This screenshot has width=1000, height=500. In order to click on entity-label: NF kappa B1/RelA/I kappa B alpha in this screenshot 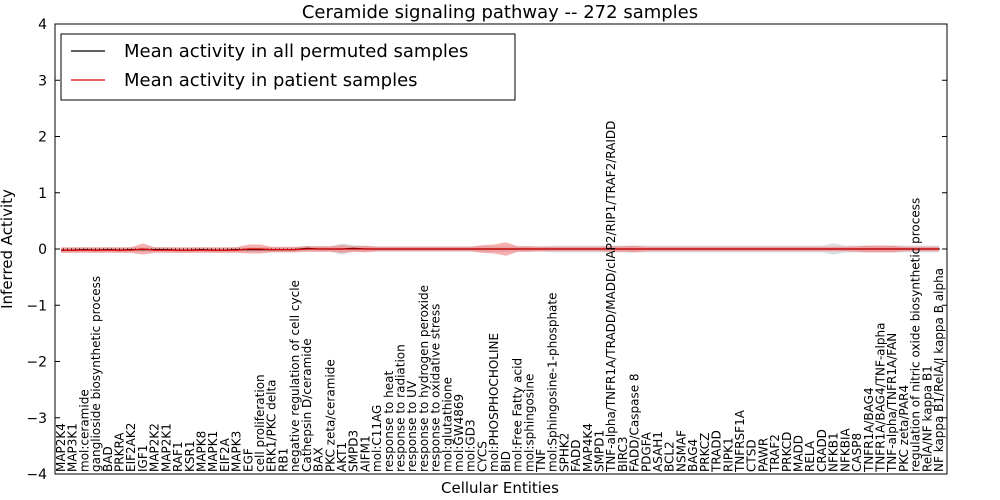, I will do `click(939, 370)`.